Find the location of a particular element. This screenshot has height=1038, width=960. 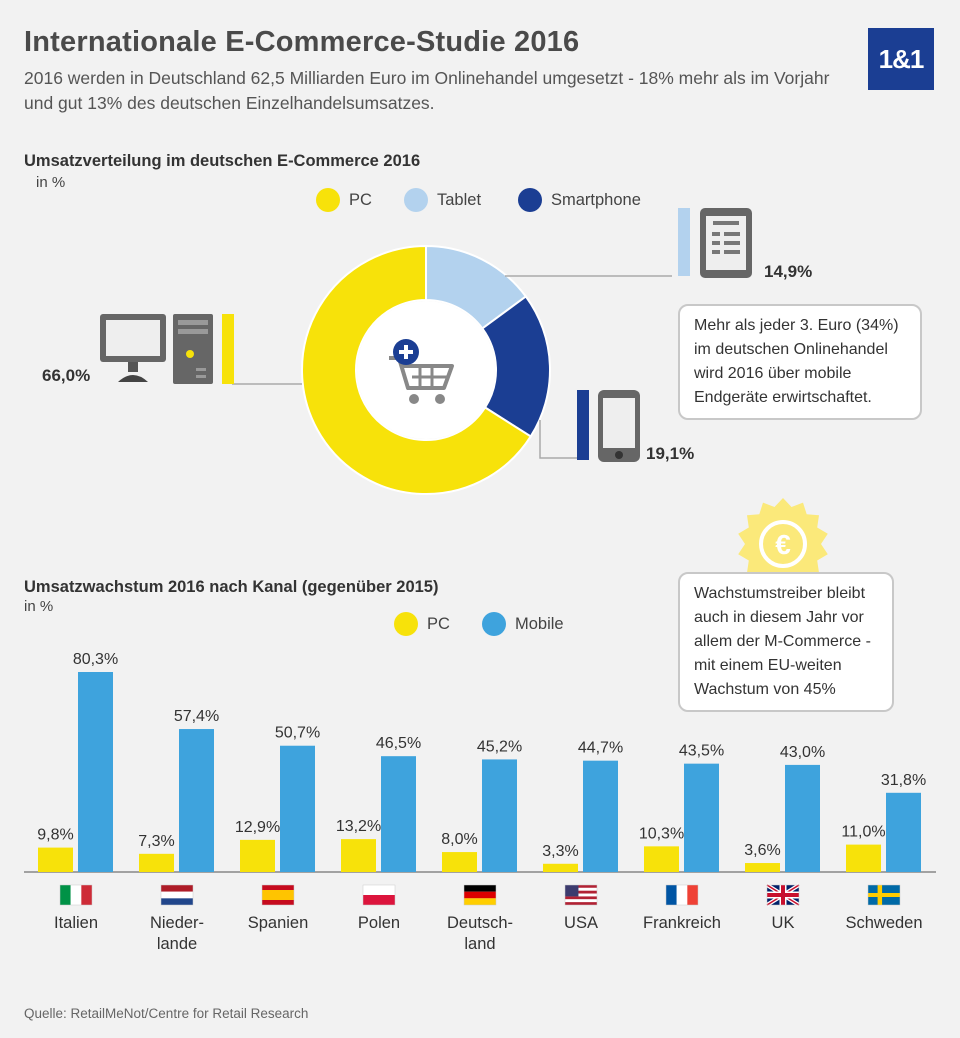

donut-slices is located at coordinates (426, 369).